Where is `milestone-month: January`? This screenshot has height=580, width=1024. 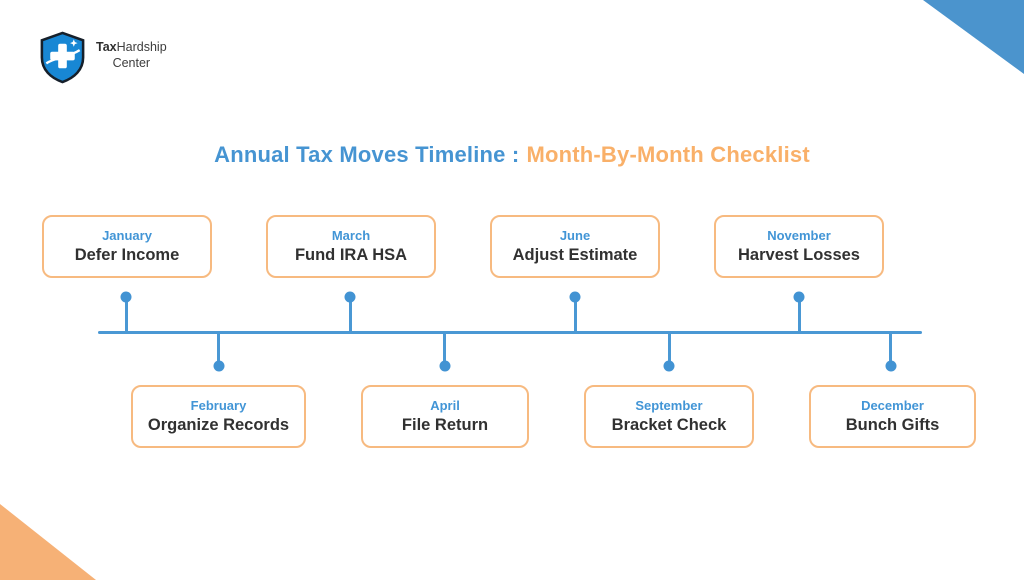
milestone-month: January is located at coordinates (127, 235).